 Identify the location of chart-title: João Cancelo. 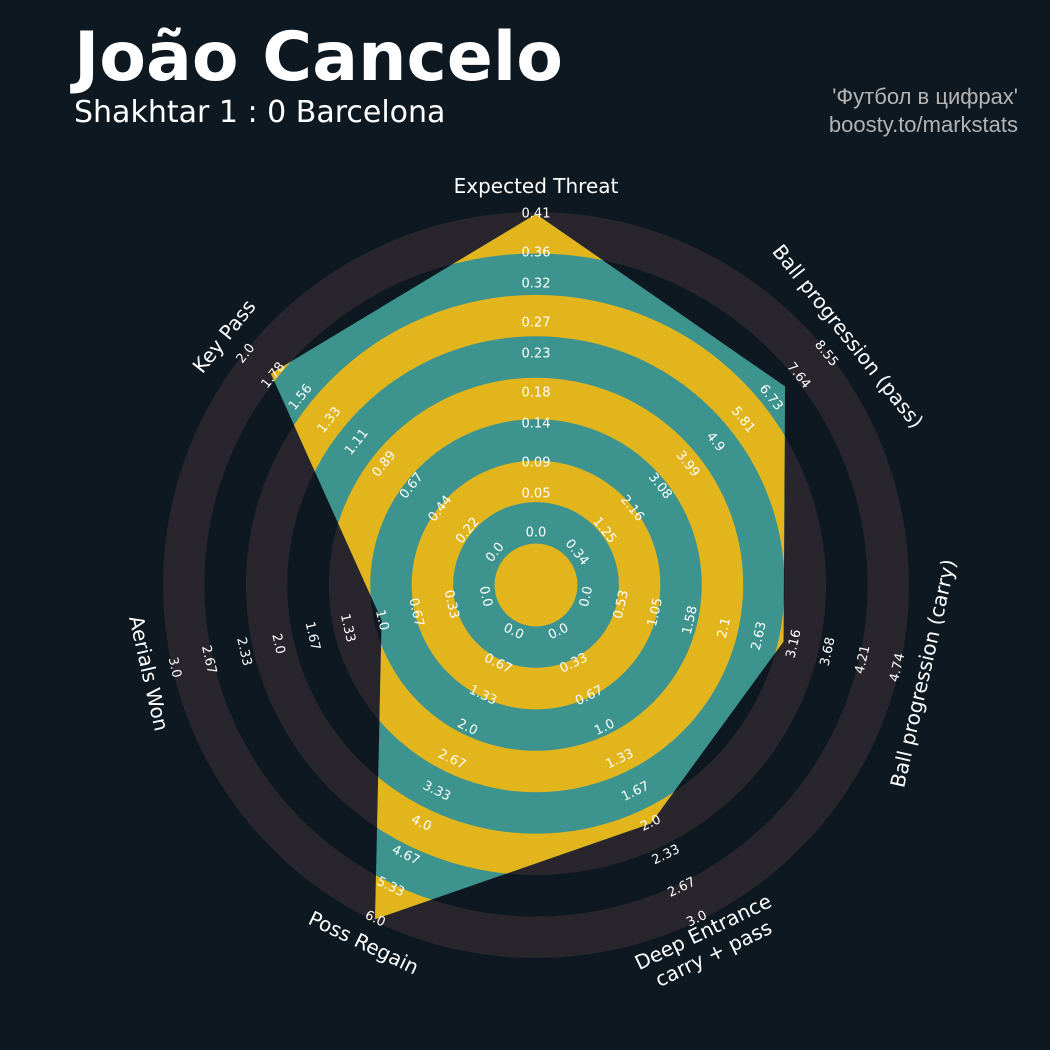
(316, 57).